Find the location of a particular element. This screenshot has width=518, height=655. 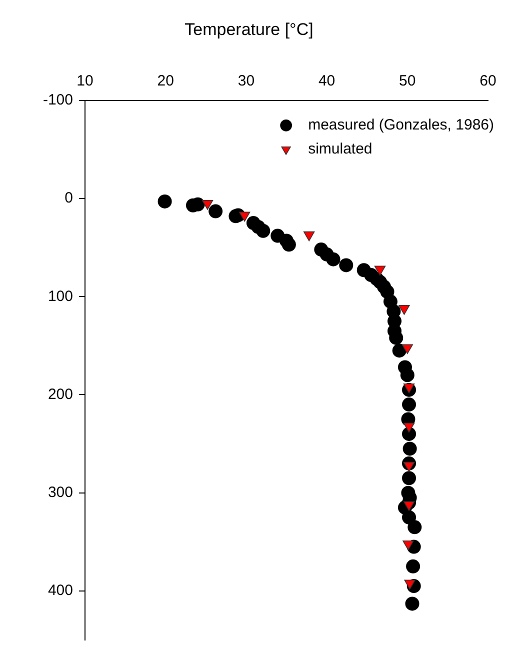

x-tick-label: 40 is located at coordinates (327, 81).